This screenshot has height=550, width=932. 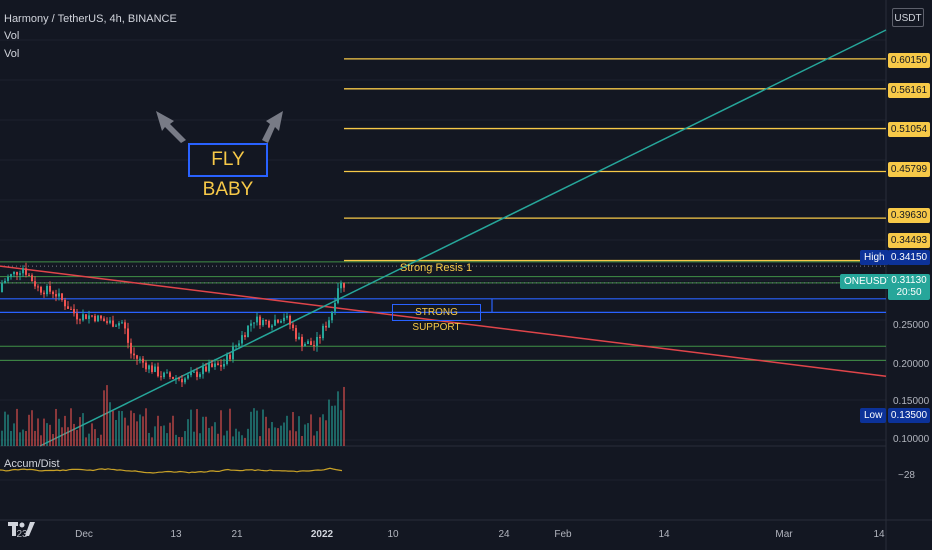 I want to click on x-tick-label: Feb, so click(x=563, y=534).